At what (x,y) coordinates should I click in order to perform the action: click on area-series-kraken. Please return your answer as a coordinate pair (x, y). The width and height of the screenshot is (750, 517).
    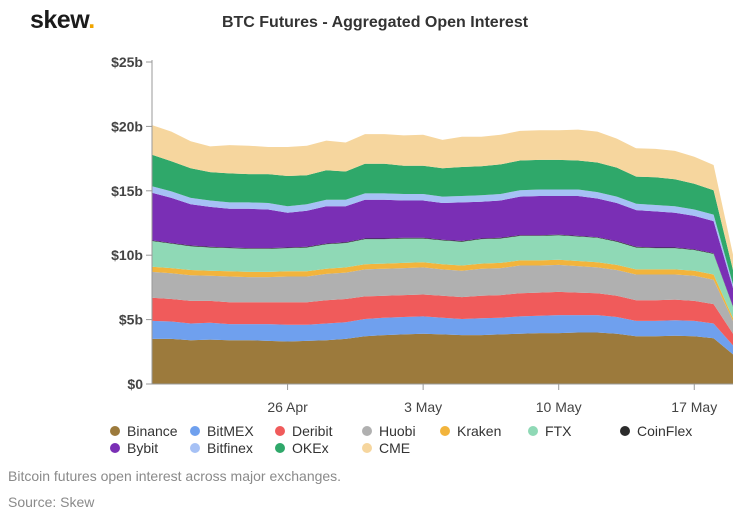
    Looking at the image, I should click on (442, 290).